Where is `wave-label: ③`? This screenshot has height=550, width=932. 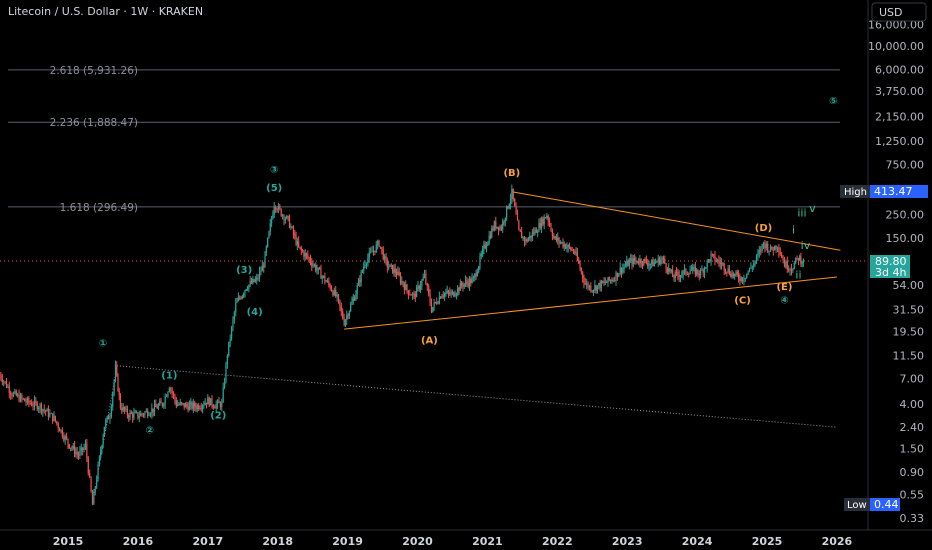 wave-label: ③ is located at coordinates (274, 170).